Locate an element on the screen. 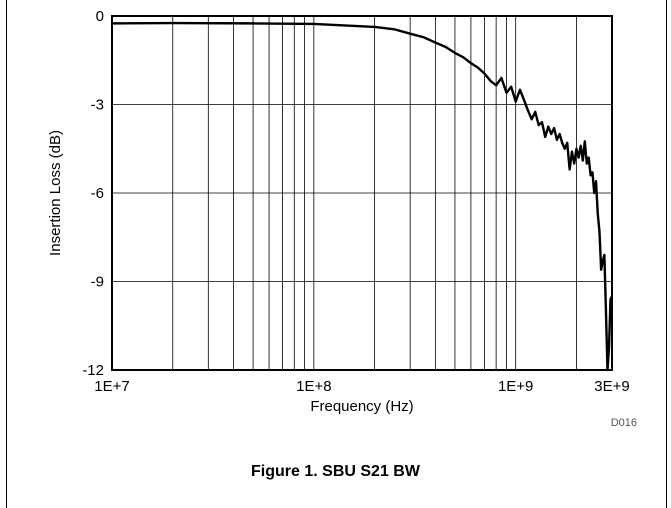 This screenshot has height=508, width=671. chart-code-label: D016 is located at coordinates (624, 423).